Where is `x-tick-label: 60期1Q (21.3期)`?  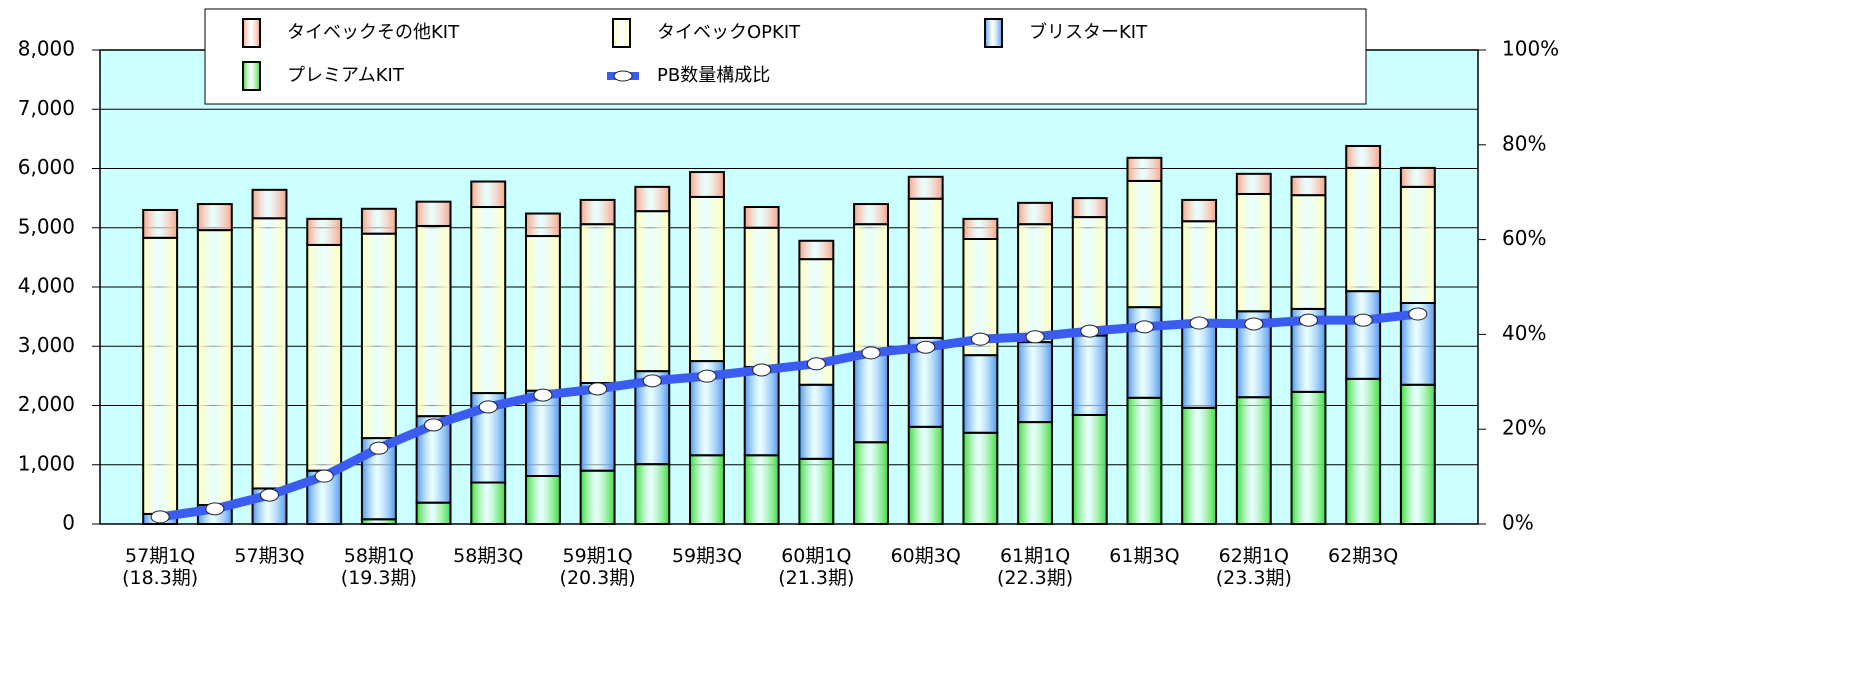
x-tick-label: 60期1Q (21.3期) is located at coordinates (816, 567).